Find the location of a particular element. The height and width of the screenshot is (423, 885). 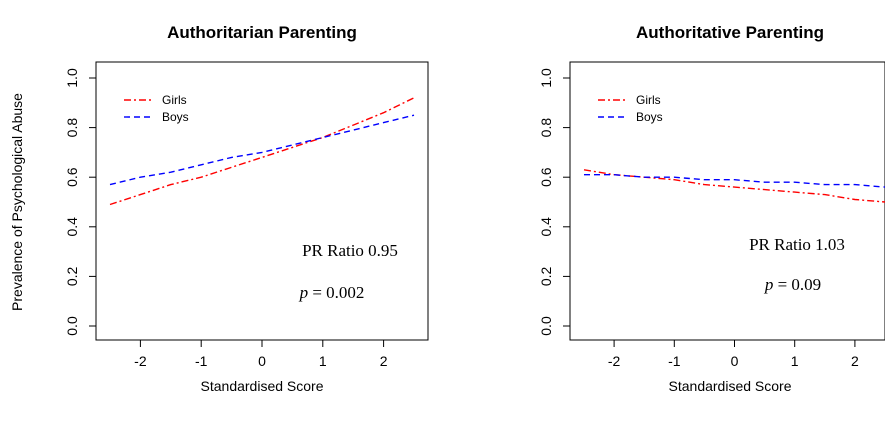

p-value-annotation: p = 0.002 is located at coordinates (332, 292).